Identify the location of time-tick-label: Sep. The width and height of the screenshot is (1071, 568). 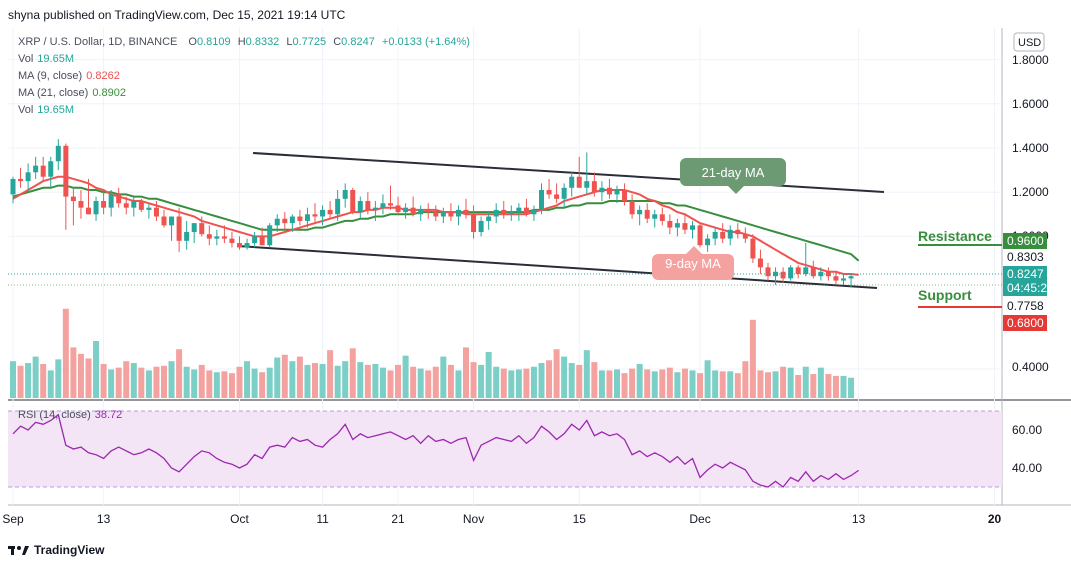
(13, 519).